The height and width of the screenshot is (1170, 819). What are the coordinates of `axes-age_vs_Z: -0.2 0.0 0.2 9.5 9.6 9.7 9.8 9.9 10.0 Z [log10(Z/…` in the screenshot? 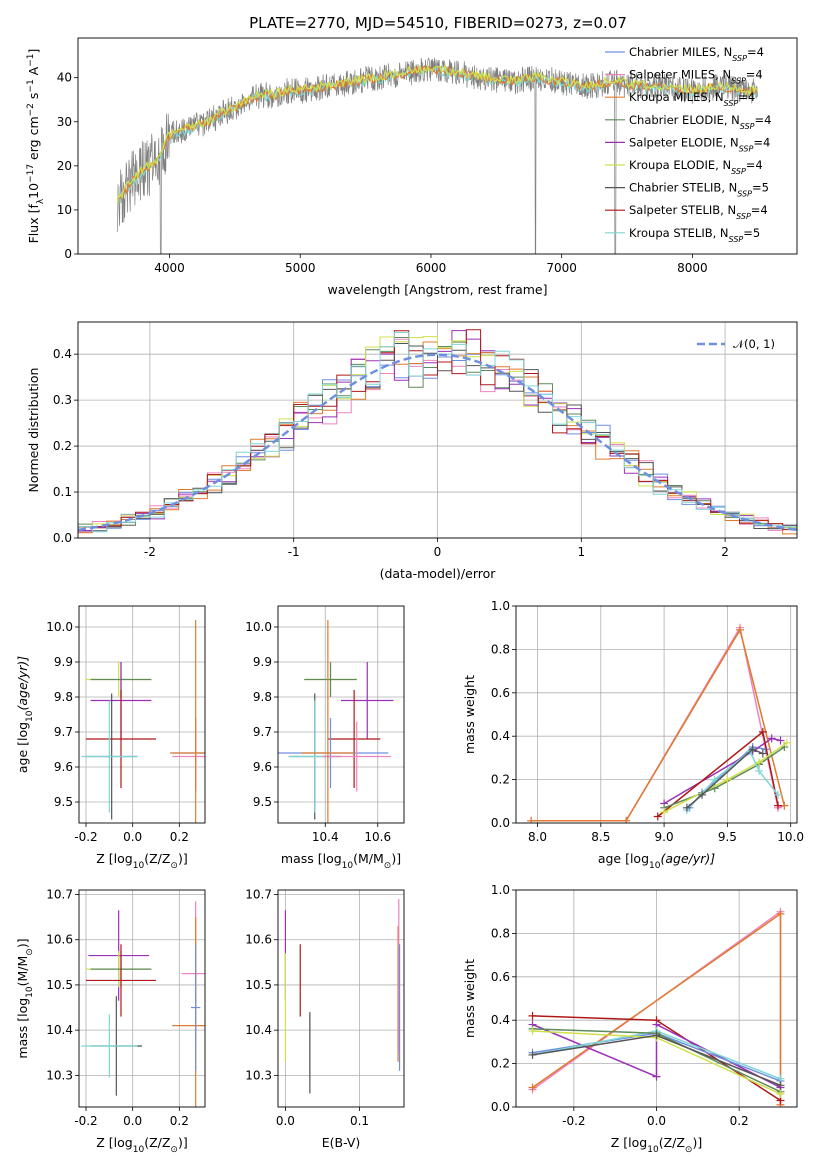 It's located at (110, 738).